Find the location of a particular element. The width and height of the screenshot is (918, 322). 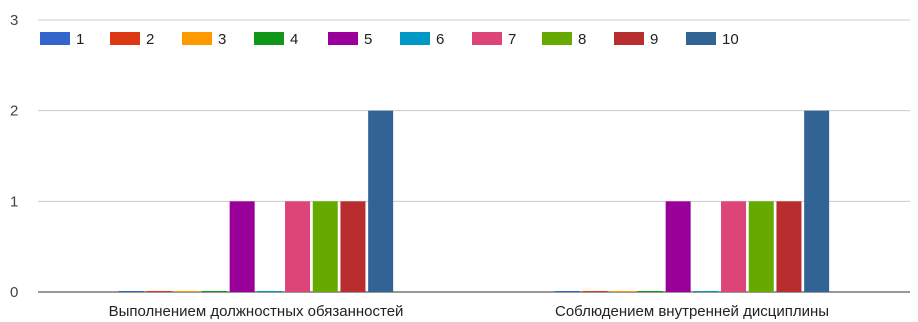

legend-label-4: 4 is located at coordinates (294, 39).